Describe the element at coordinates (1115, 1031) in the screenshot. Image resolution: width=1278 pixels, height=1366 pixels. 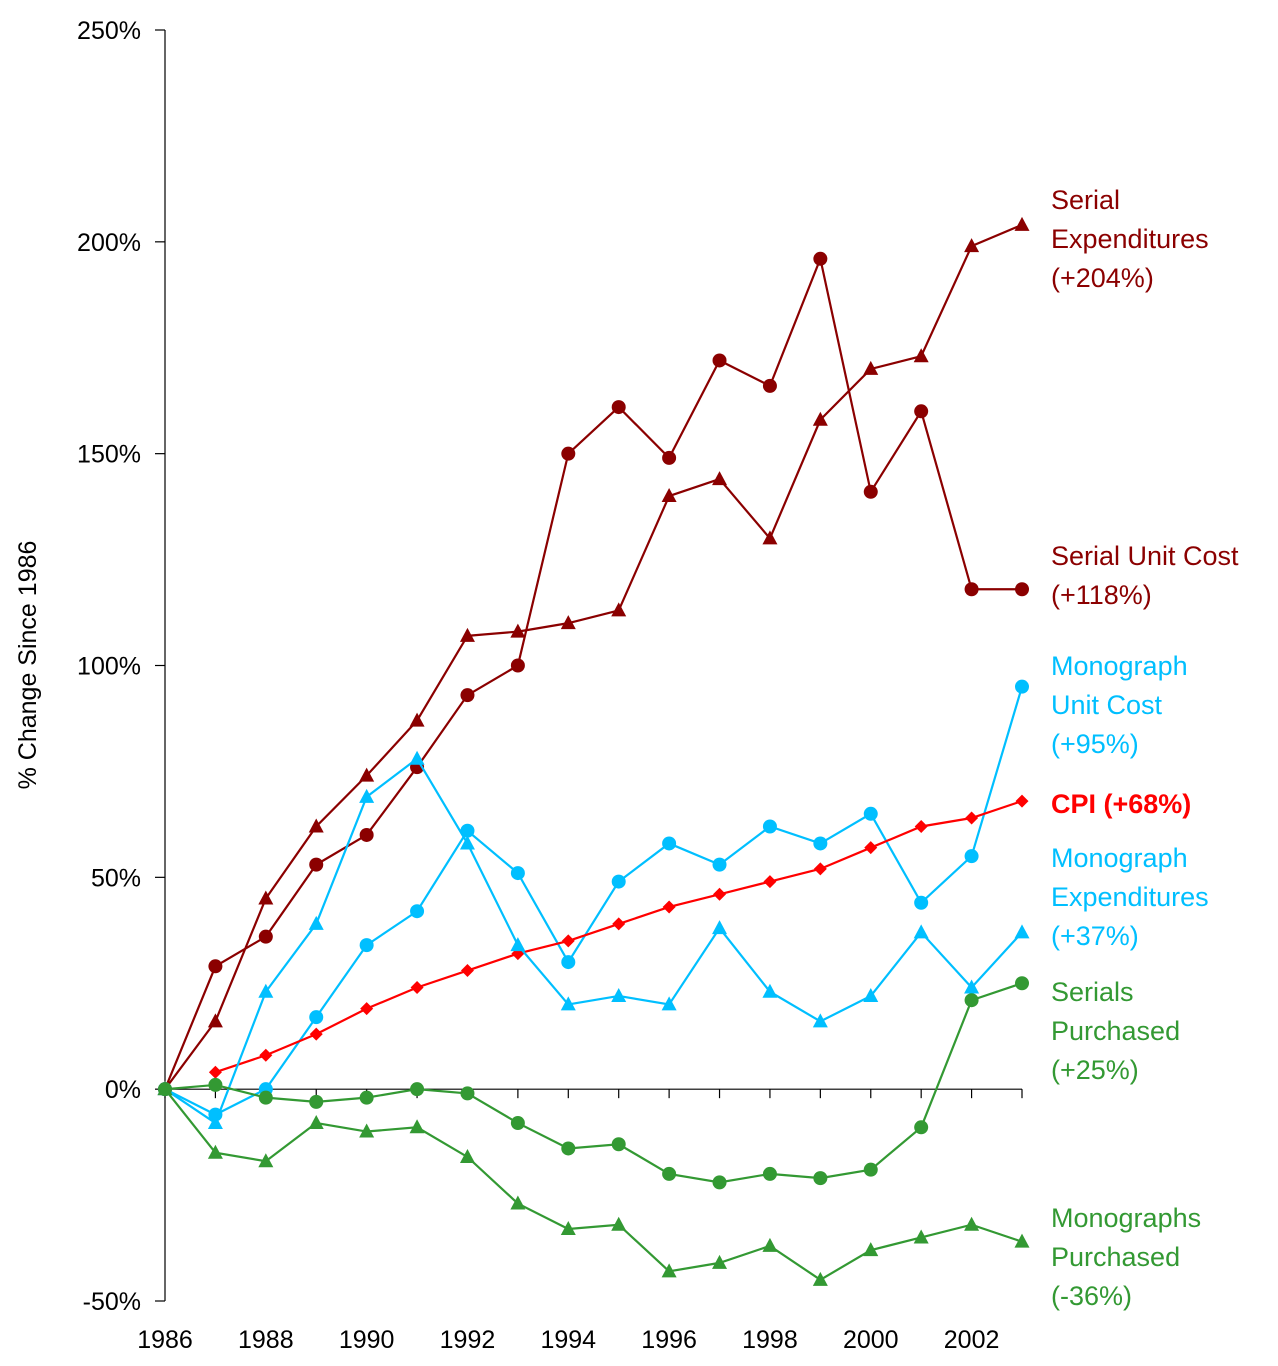
I see `series-label-line: Purchased` at that location.